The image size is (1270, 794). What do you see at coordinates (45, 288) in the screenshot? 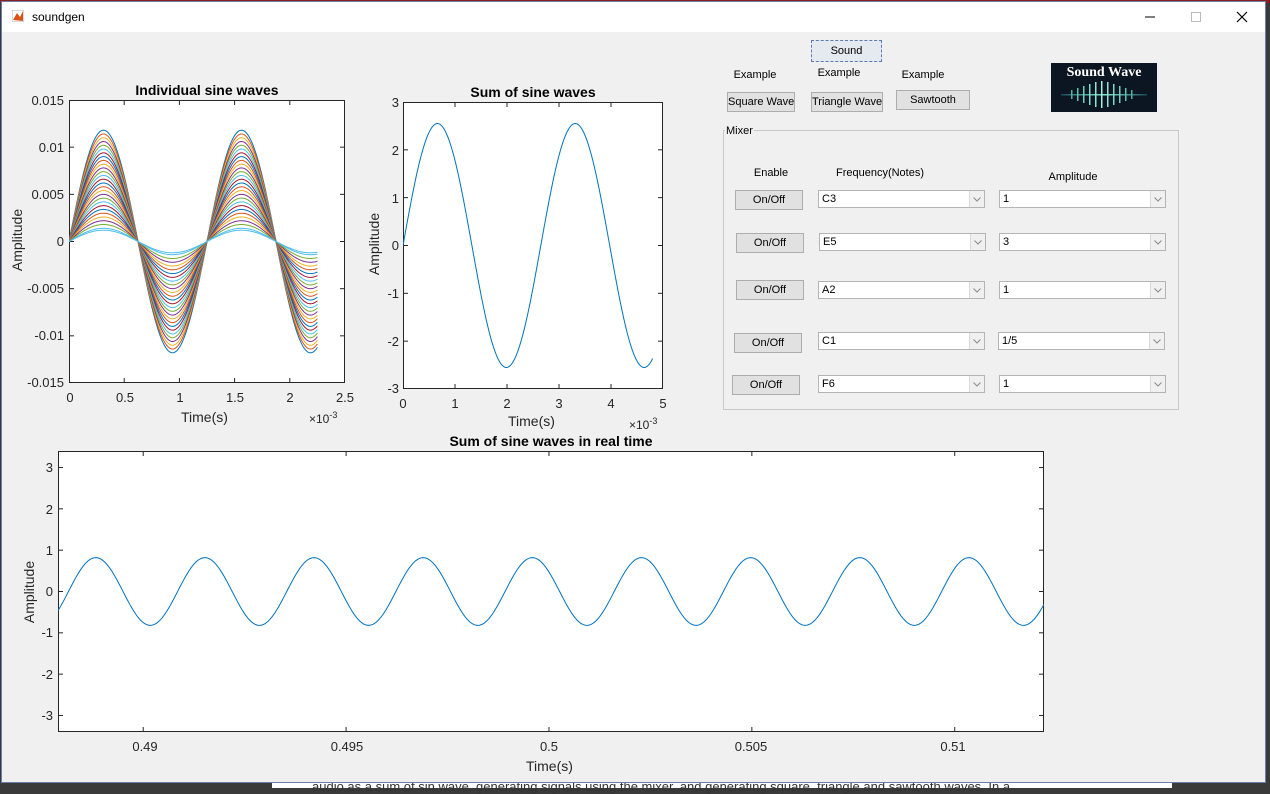
I see `plot1-ytick: -0.005` at bounding box center [45, 288].